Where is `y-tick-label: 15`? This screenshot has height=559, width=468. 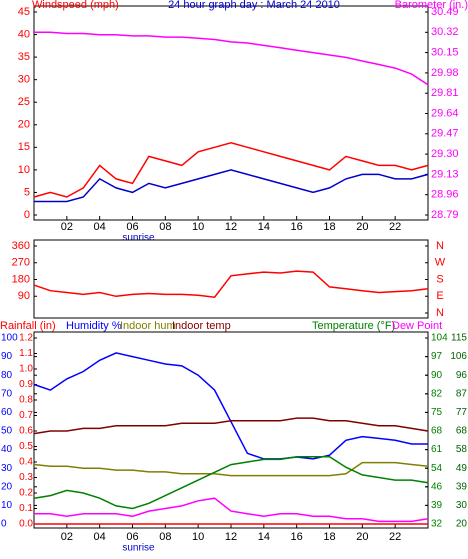
y-tick-label: 15 is located at coordinates (24, 147).